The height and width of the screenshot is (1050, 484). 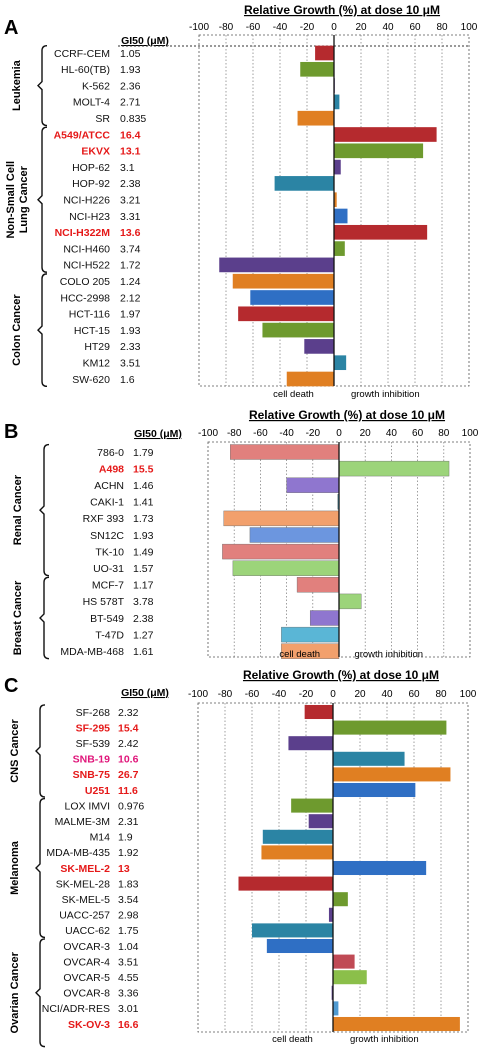 What do you see at coordinates (130, 266) in the screenshot?
I see `gi50-value: 1.72` at bounding box center [130, 266].